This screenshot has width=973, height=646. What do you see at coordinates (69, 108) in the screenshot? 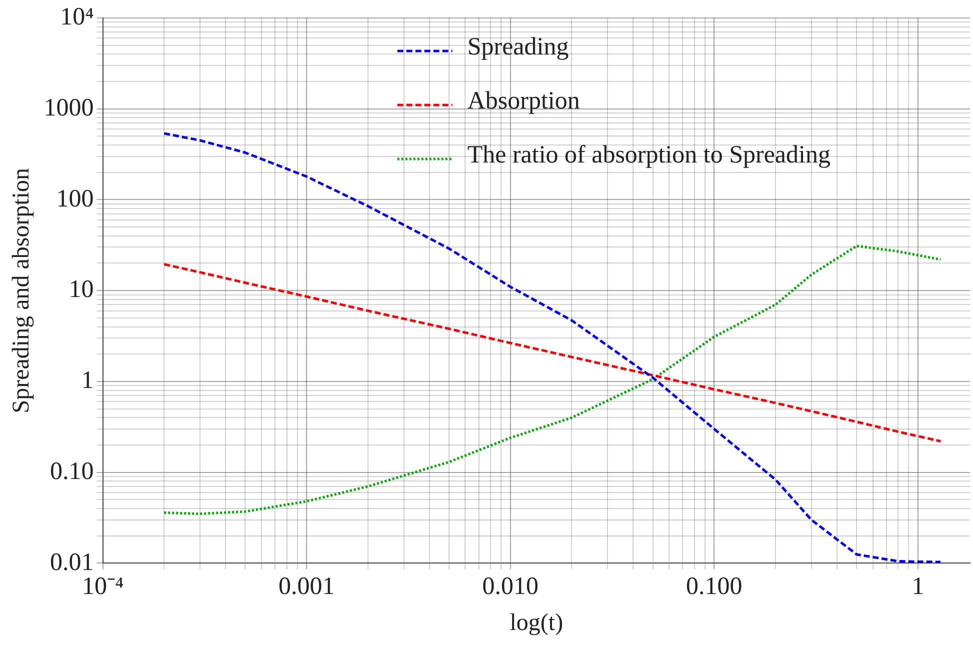
I see `y-tick-label: 1000` at bounding box center [69, 108].